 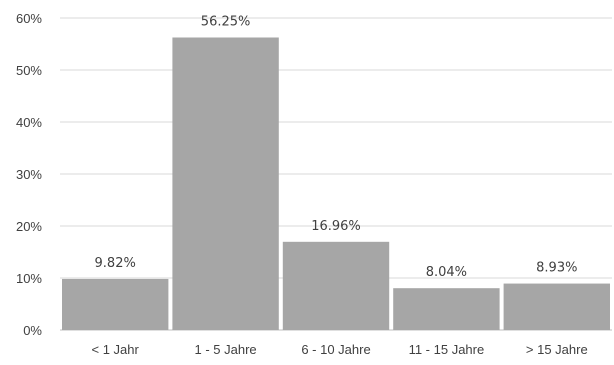 I want to click on data-label: 8.04%, so click(x=446, y=272).